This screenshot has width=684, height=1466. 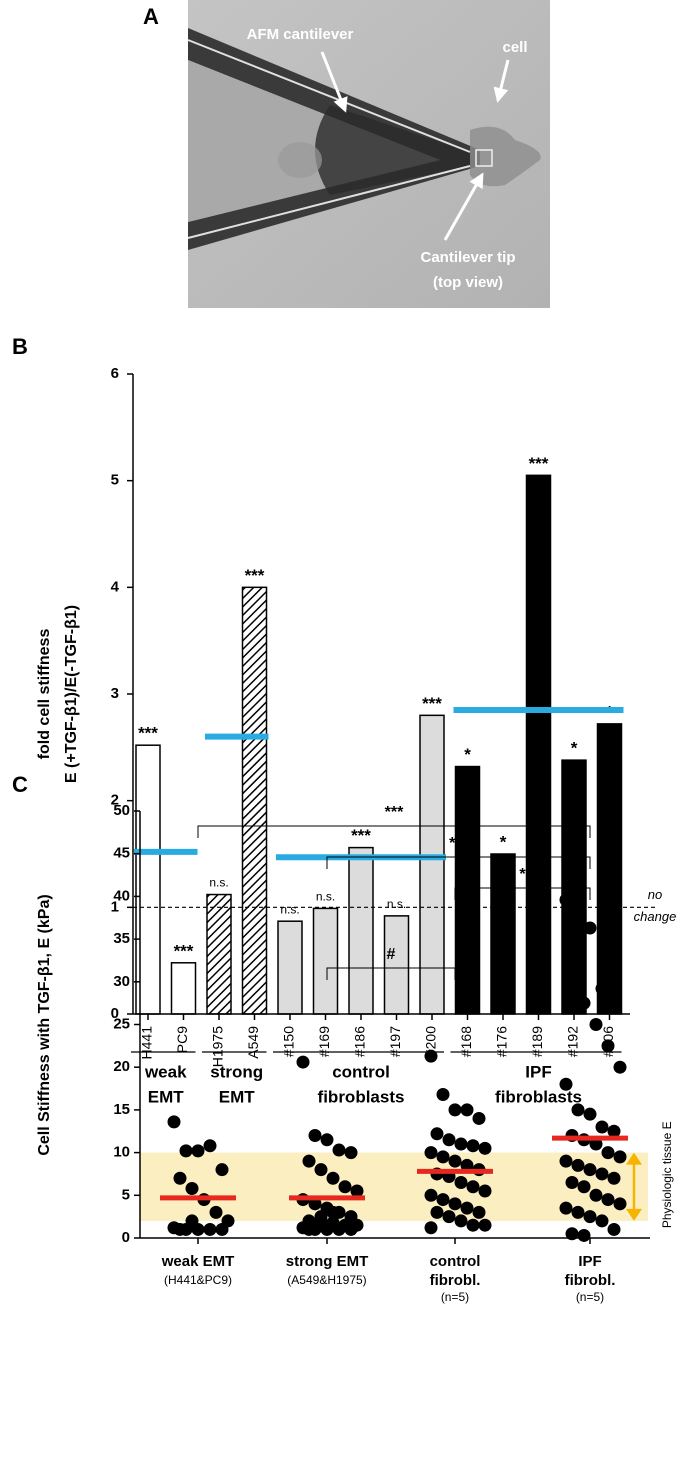 What do you see at coordinates (121, 1152) in the screenshot?
I see `y-tick-label: 10` at bounding box center [121, 1152].